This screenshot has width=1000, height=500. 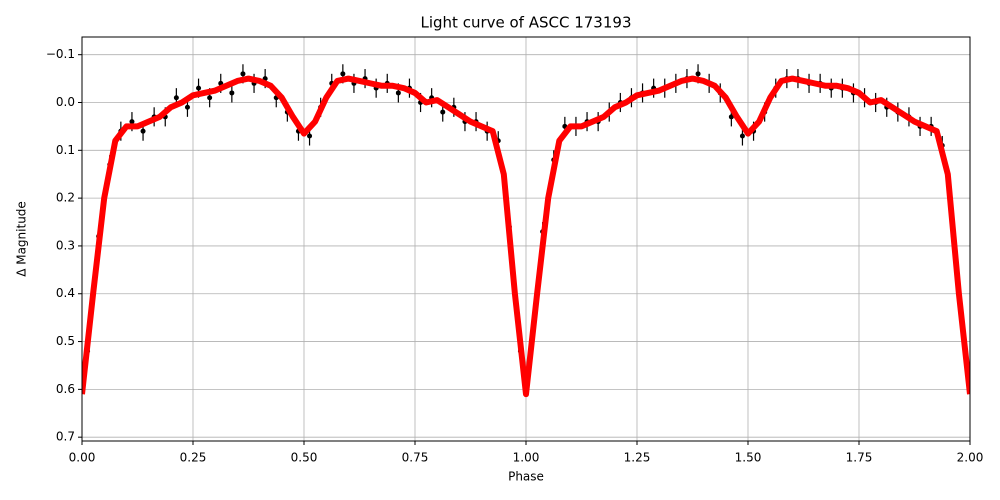 I want to click on x-tick-label: 0.50, so click(x=304, y=458).